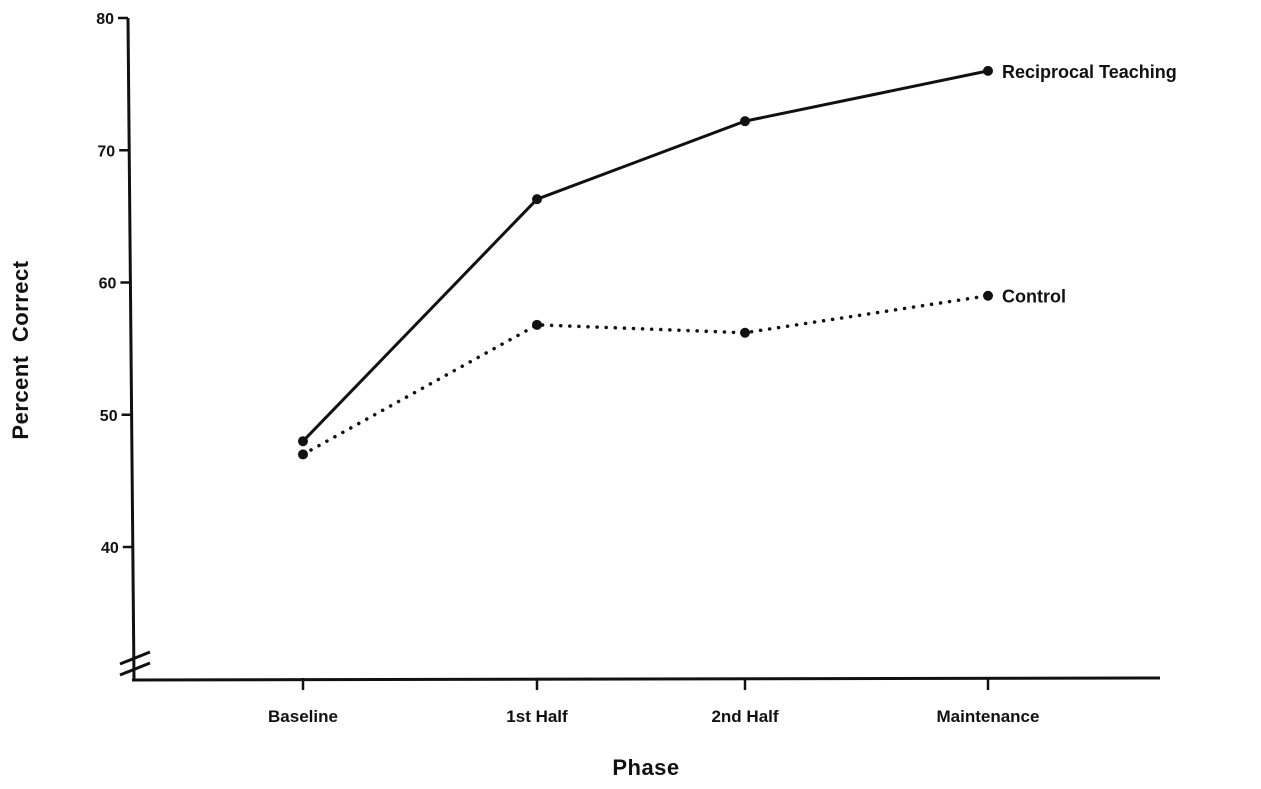 This screenshot has height=789, width=1261. I want to click on x-axis-title: Phase, so click(645, 767).